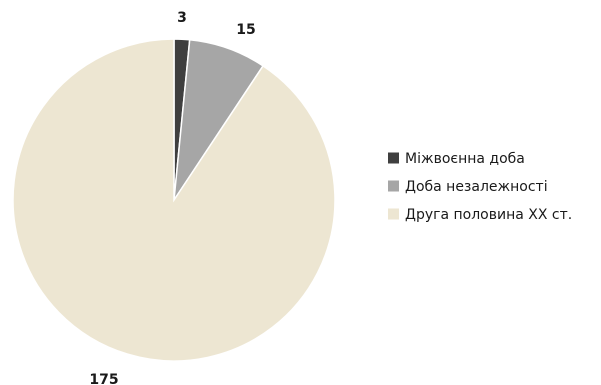 This screenshot has height=385, width=601. I want to click on data-label-1: 3, so click(182, 18).